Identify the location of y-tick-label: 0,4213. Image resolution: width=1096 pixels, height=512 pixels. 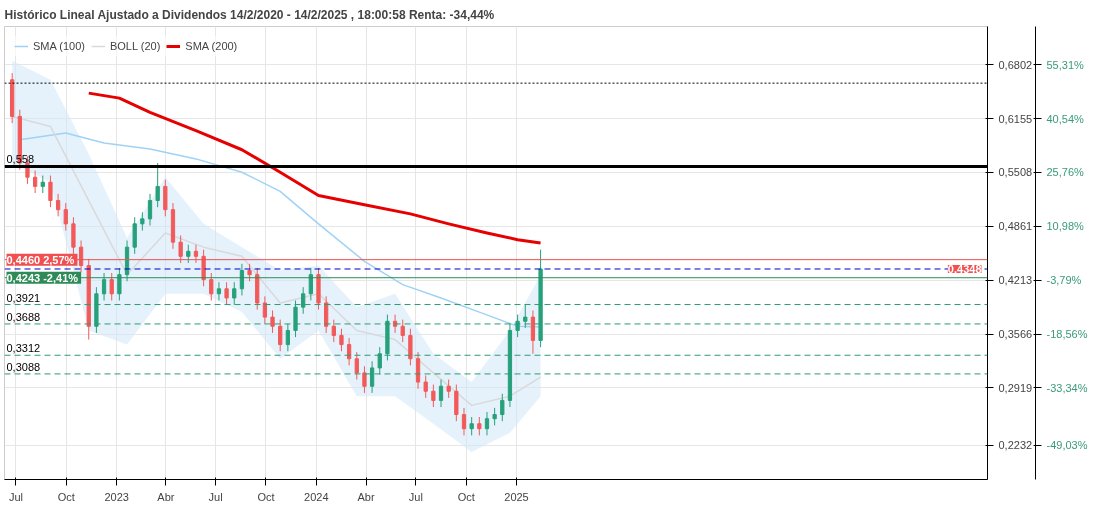
(1015, 280).